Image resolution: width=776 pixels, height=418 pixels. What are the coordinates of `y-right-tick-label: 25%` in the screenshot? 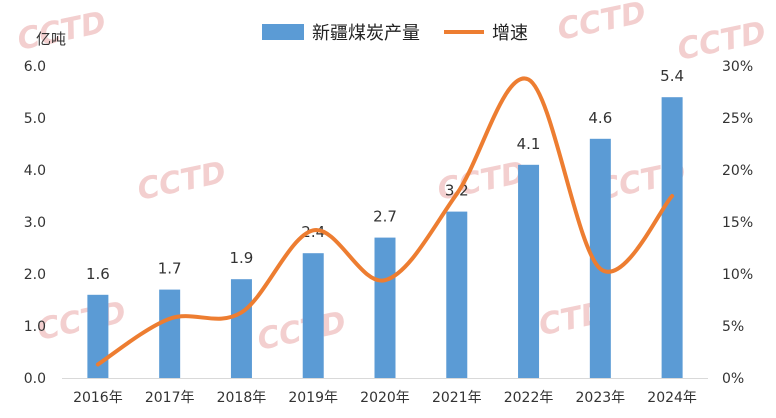 It's located at (737, 119).